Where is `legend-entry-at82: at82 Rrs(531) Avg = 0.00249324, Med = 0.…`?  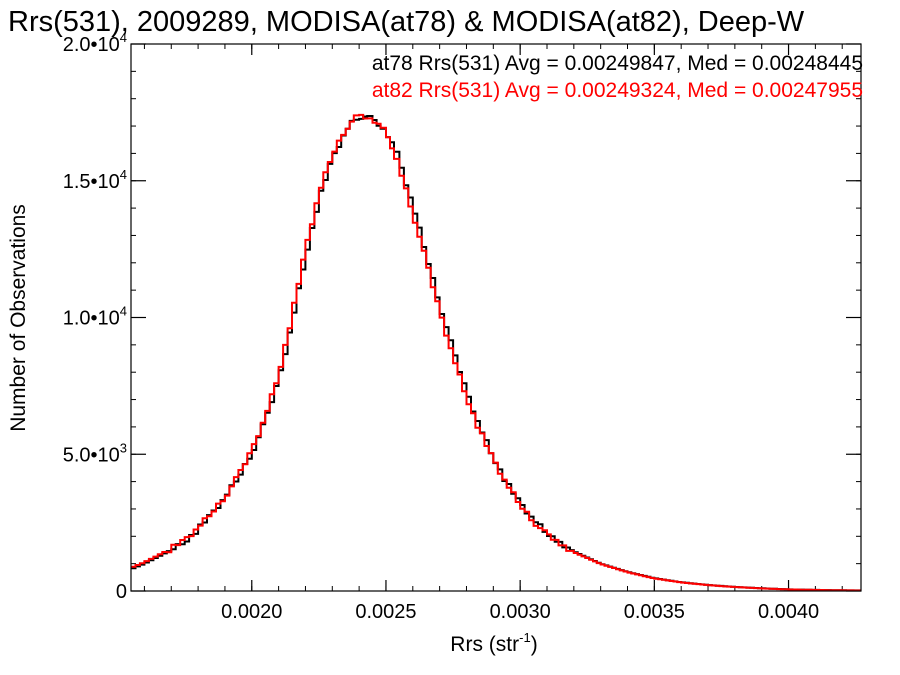 legend-entry-at82: at82 Rrs(531) Avg = 0.00249324, Med = 0.… is located at coordinates (617, 90).